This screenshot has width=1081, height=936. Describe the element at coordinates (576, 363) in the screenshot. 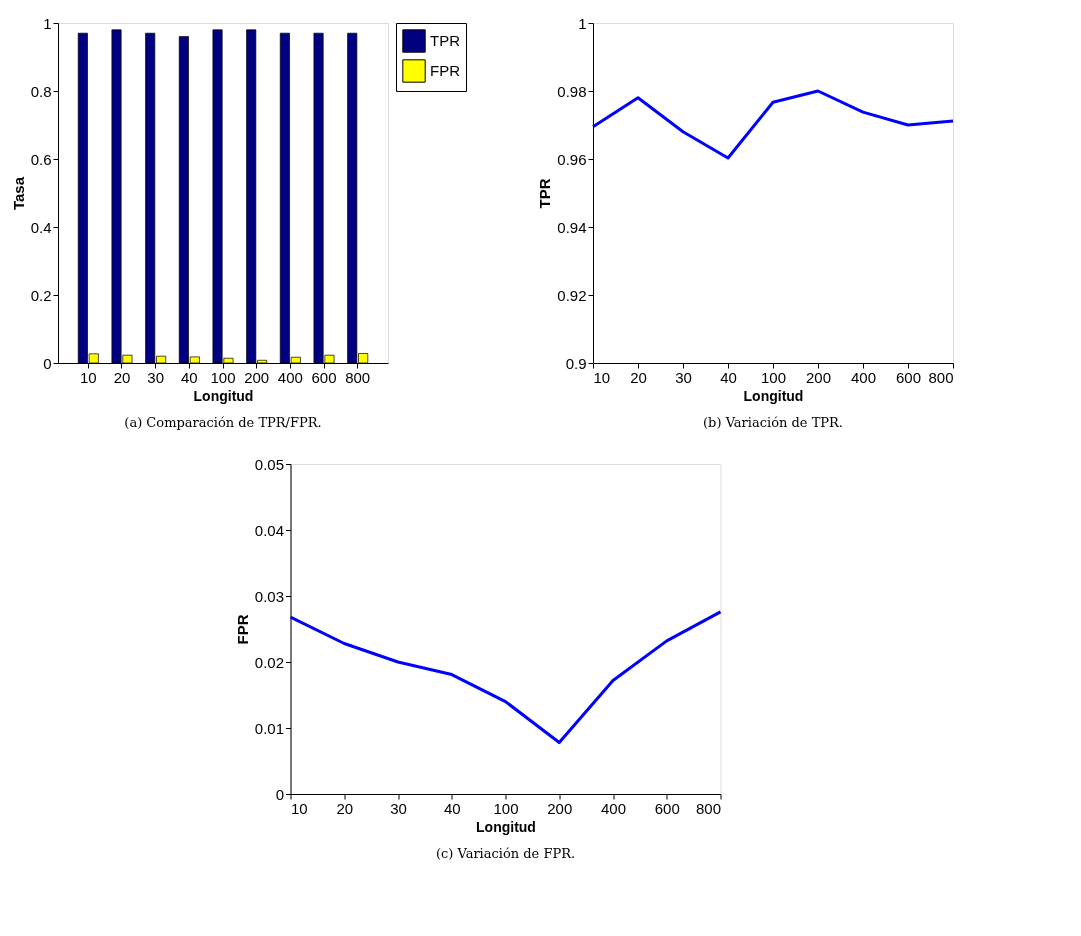

I see `y-tick-label: 0.9` at that location.